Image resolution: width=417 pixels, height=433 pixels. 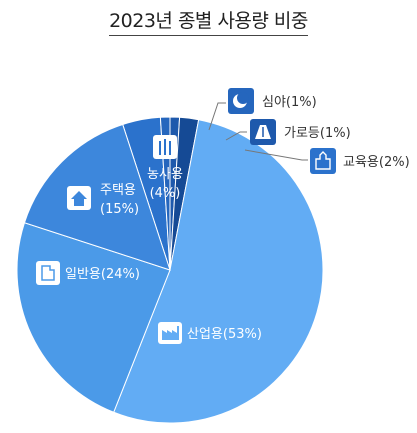 What do you see at coordinates (118, 190) in the screenshot?
I see `svg-text: 주택용` at bounding box center [118, 190].